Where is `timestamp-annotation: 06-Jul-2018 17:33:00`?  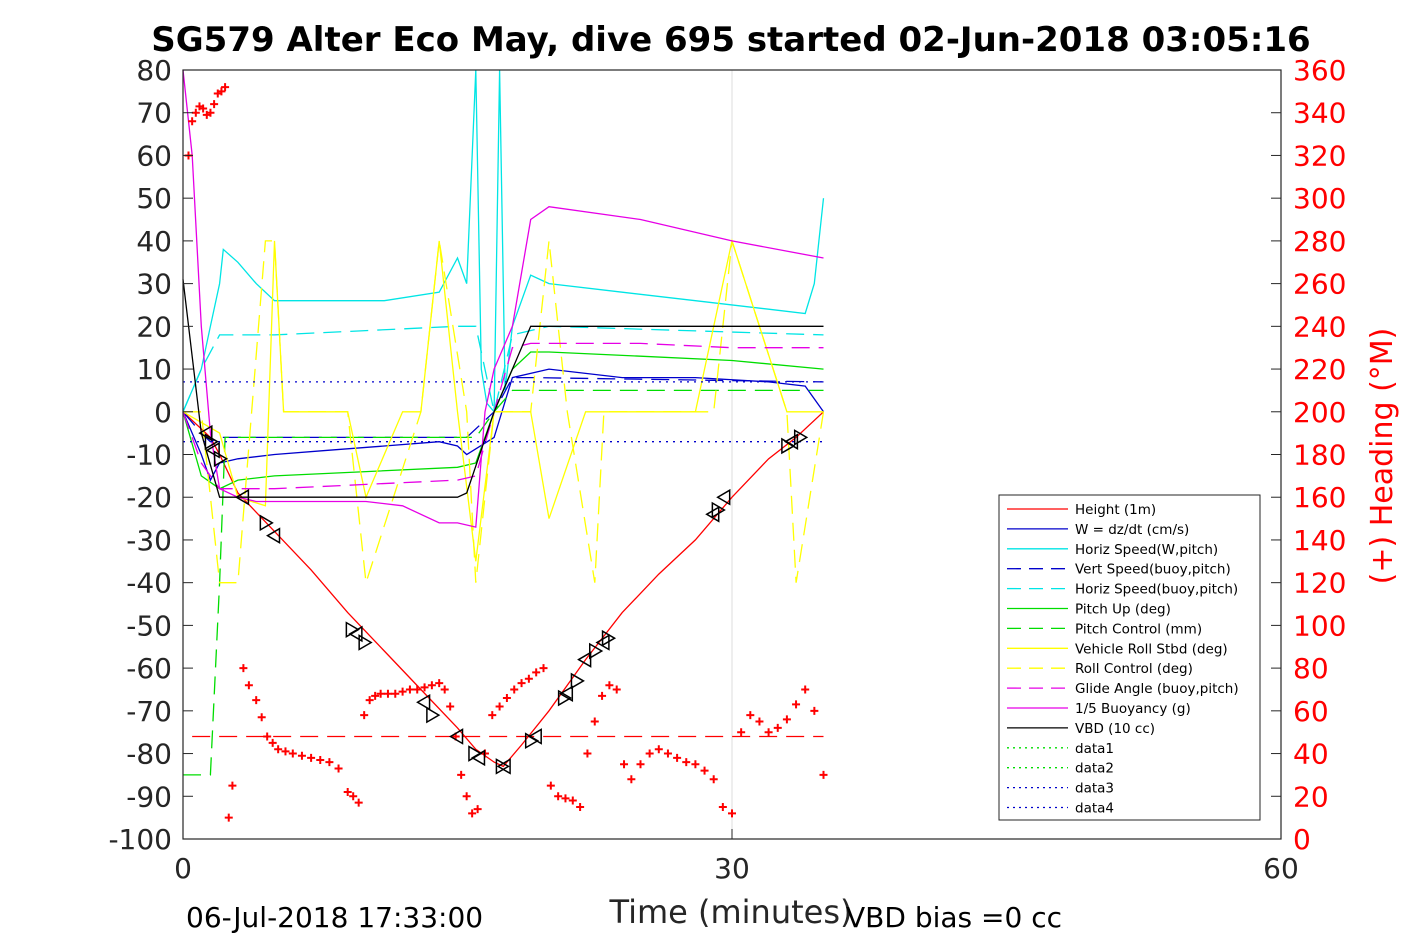
timestamp-annotation: 06-Jul-2018 17:33:00 is located at coordinates (334, 917).